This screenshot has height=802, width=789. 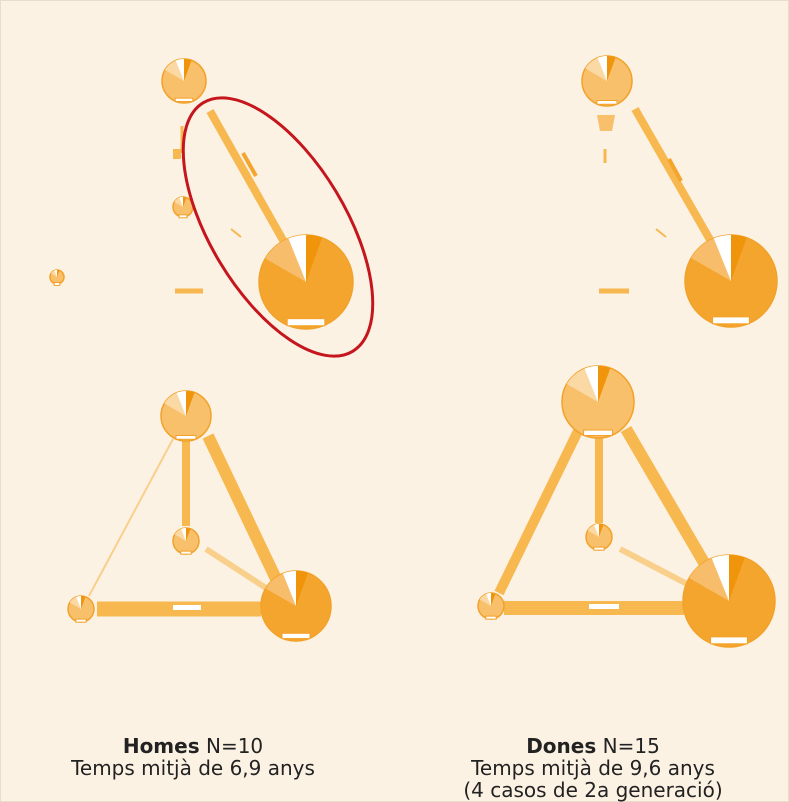 What do you see at coordinates (561, 746) in the screenshot?
I see `label: Dones` at bounding box center [561, 746].